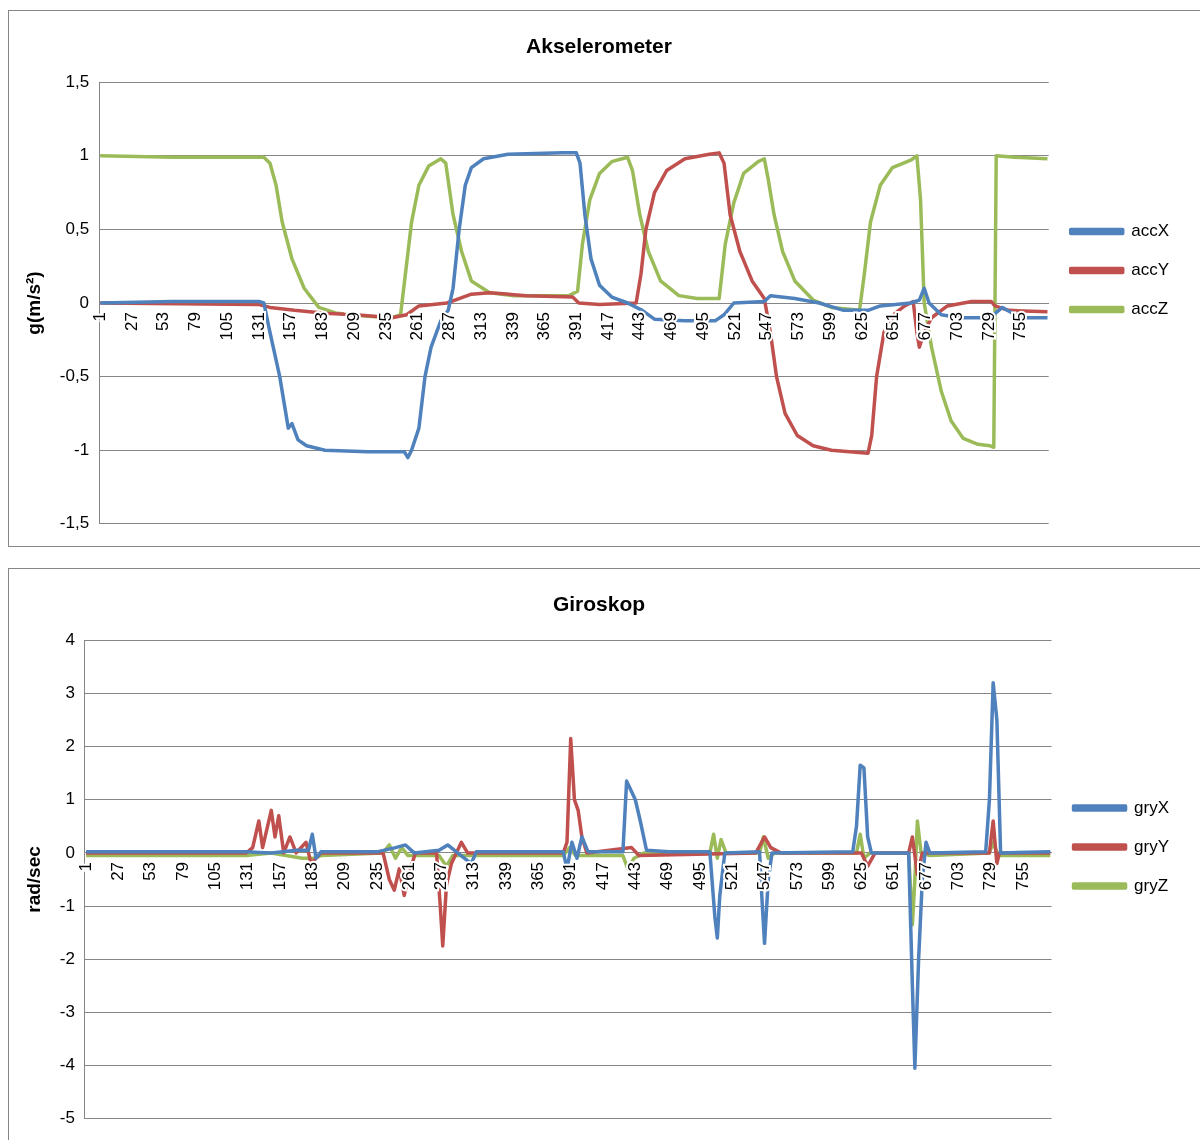 The image size is (1200, 1140). What do you see at coordinates (67, 1012) in the screenshot?
I see `y-tick-label: -3` at bounding box center [67, 1012].